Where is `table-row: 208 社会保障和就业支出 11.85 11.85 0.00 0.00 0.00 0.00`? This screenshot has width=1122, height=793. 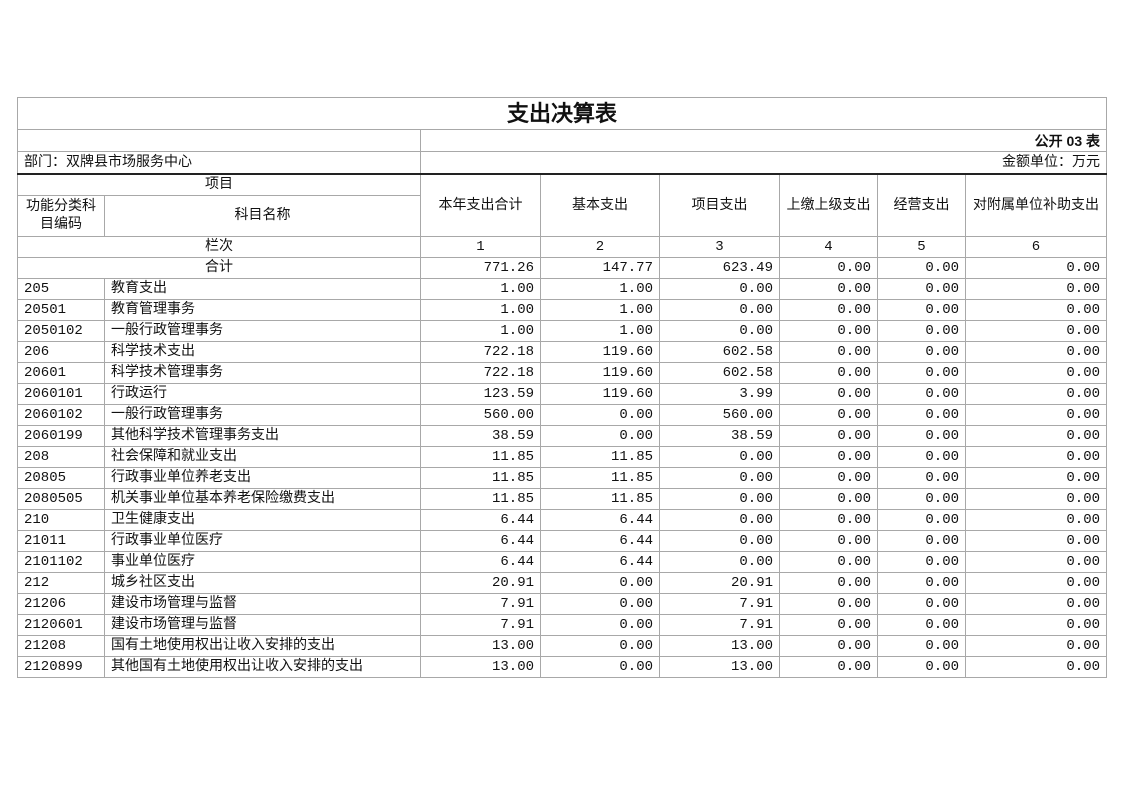 table-row: 208 社会保障和就业支出 11.85 11.85 0.00 0.00 0.00 0.00 is located at coordinates (562, 457).